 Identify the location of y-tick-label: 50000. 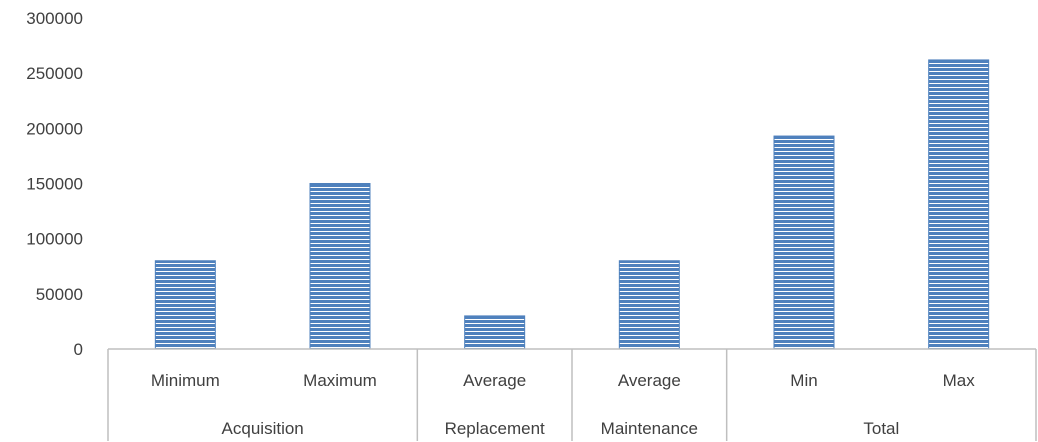
(59, 294).